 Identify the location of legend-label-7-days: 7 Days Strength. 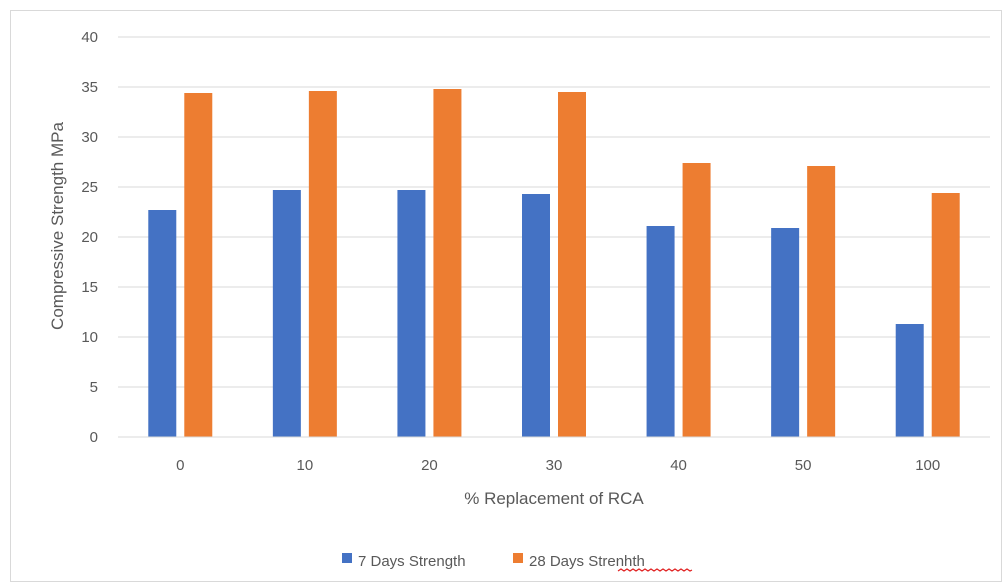
(412, 561).